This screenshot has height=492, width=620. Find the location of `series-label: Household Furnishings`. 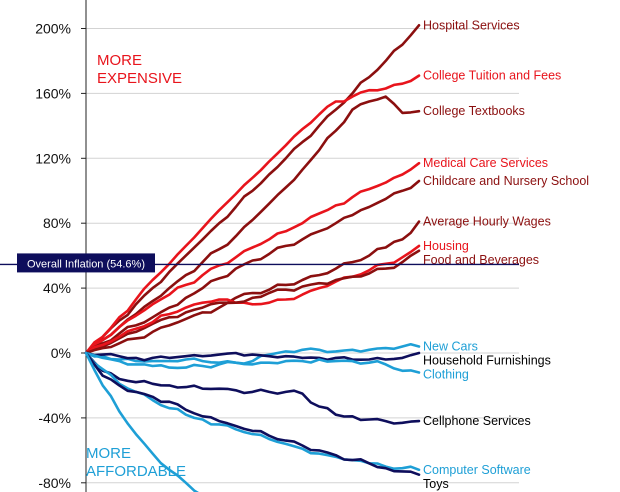

series-label: Household Furnishings is located at coordinates (487, 361).